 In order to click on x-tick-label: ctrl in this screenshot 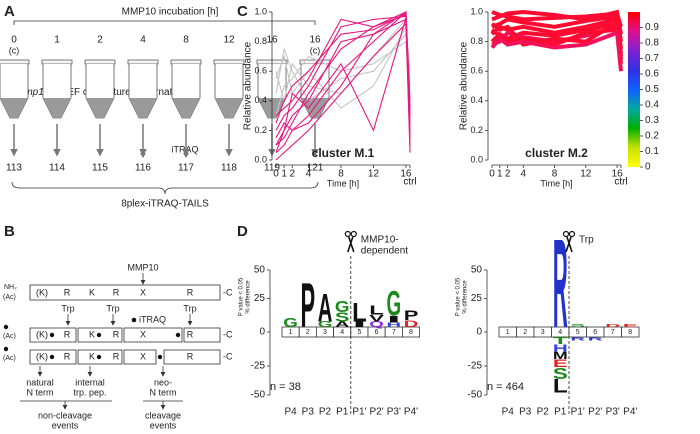, I will do `click(409, 182)`.